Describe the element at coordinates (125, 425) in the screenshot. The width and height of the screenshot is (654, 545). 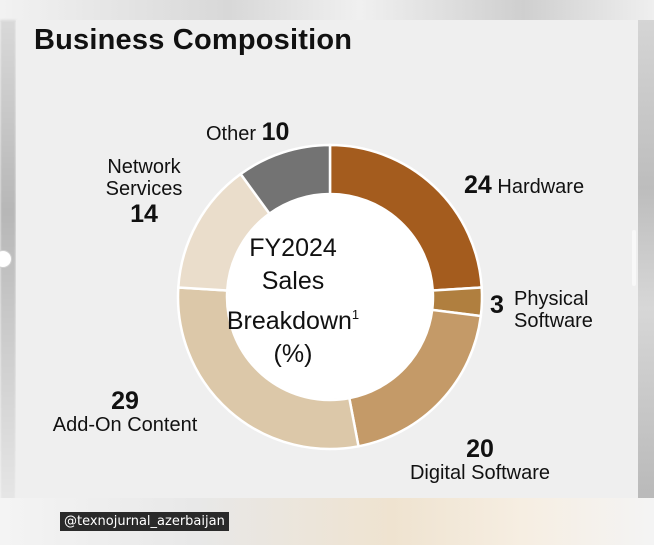
I see `name-add-on-content: Add-On Content` at that location.